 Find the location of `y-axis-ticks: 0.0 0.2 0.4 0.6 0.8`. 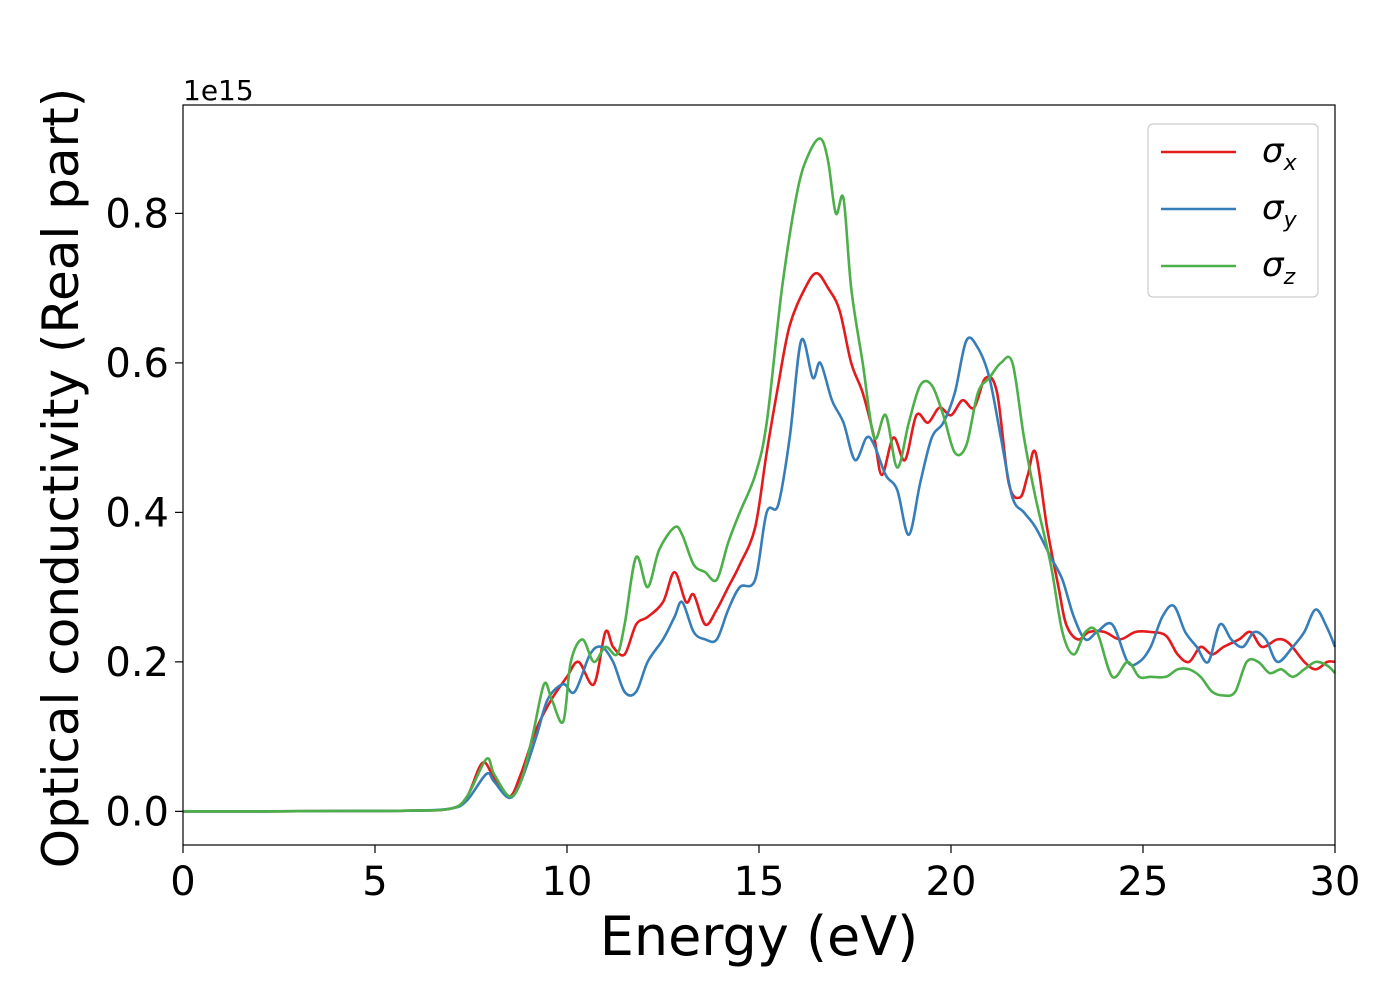

y-axis-ticks: 0.0 0.2 0.4 0.6 0.8 is located at coordinates (144, 513).